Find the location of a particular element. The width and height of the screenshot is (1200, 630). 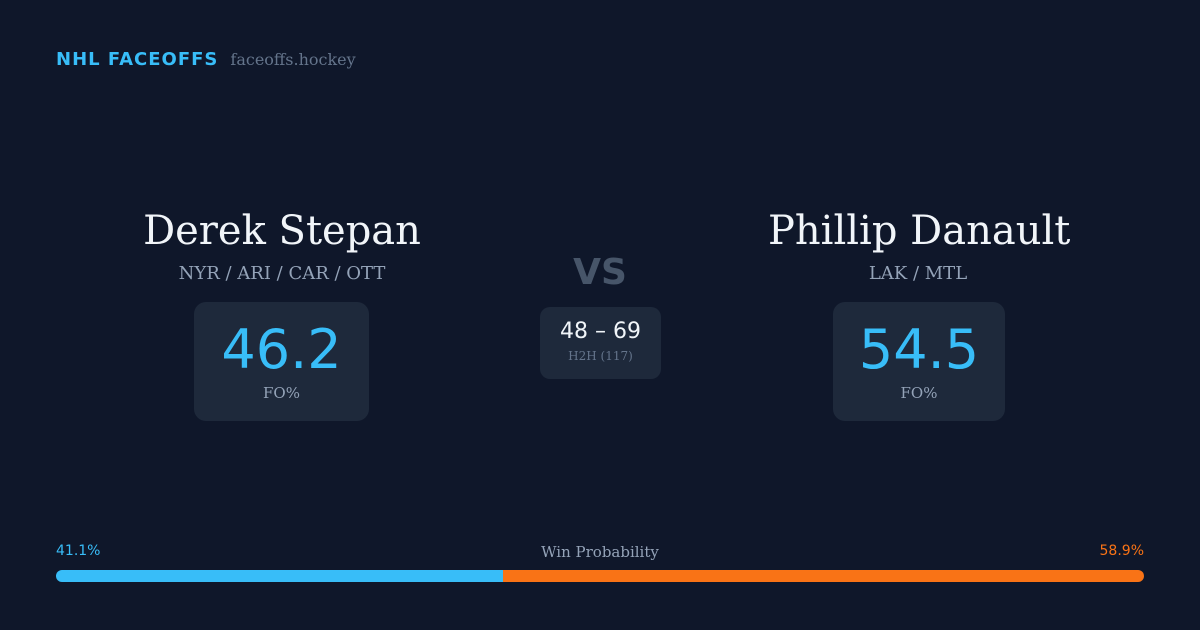

brand-name: NHL FACEOFFS is located at coordinates (137, 59).